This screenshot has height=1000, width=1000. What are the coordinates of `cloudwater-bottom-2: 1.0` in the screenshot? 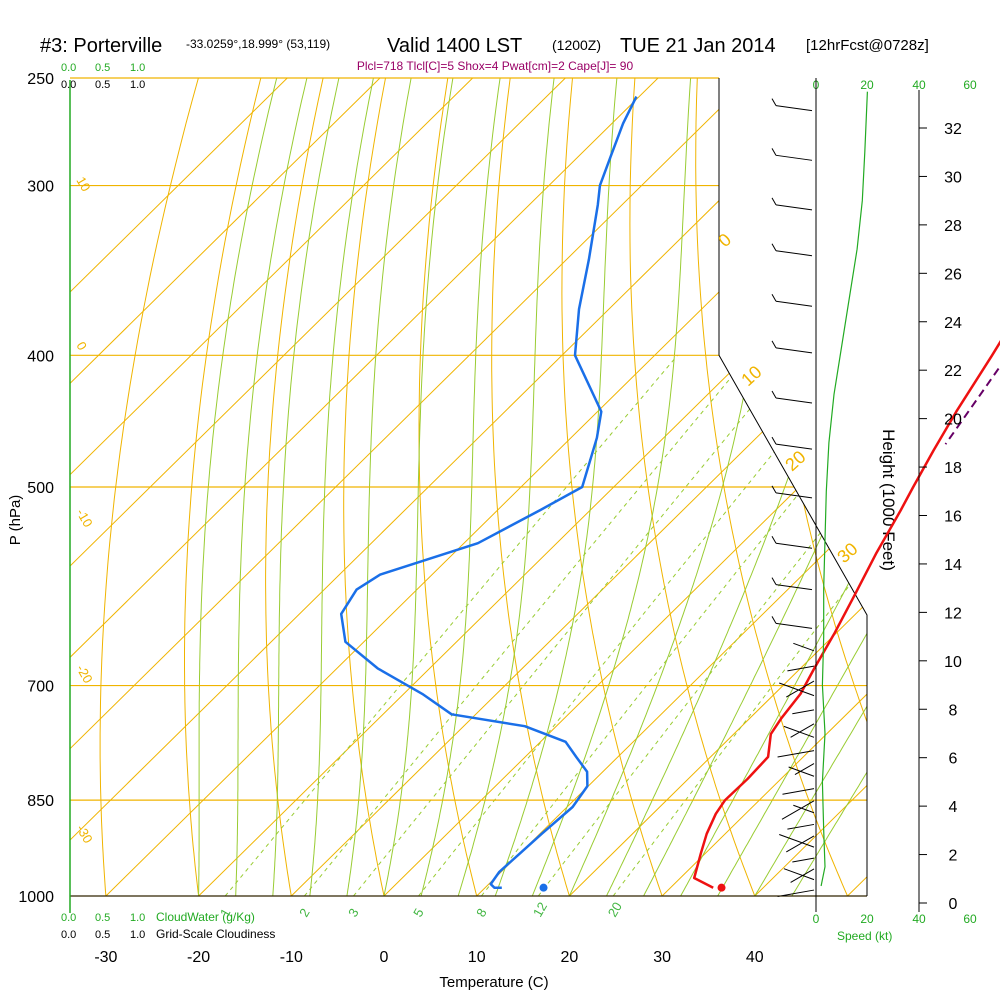 It's located at (137, 918).